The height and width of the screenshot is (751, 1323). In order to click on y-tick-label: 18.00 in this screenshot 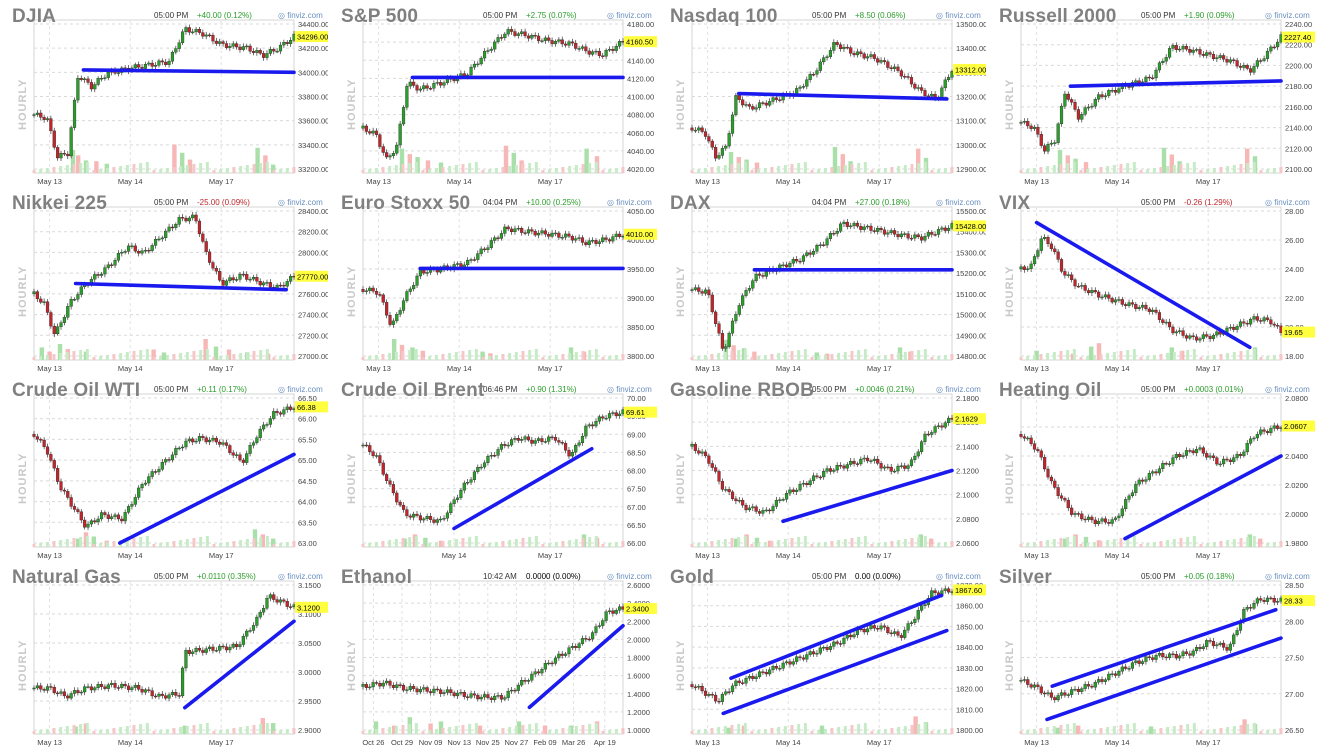, I will do `click(1294, 356)`.